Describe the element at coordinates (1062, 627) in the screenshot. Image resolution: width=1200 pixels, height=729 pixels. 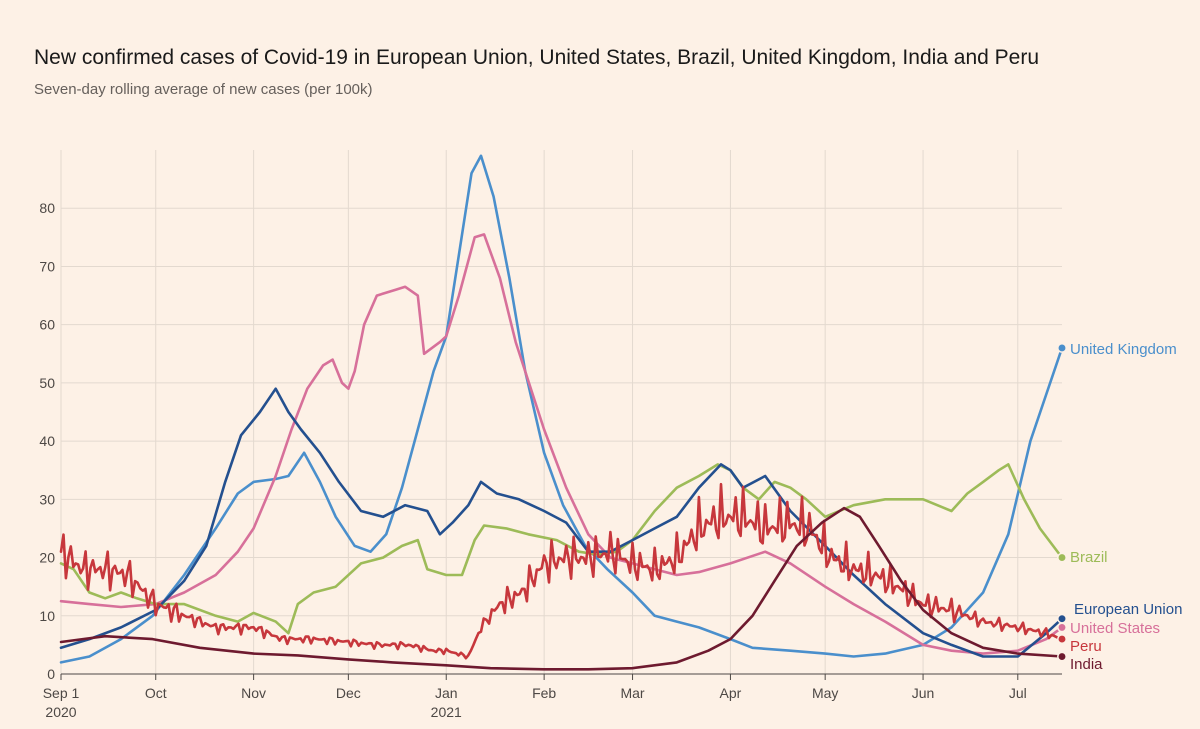
I see `series-end-dot-united-states` at that location.